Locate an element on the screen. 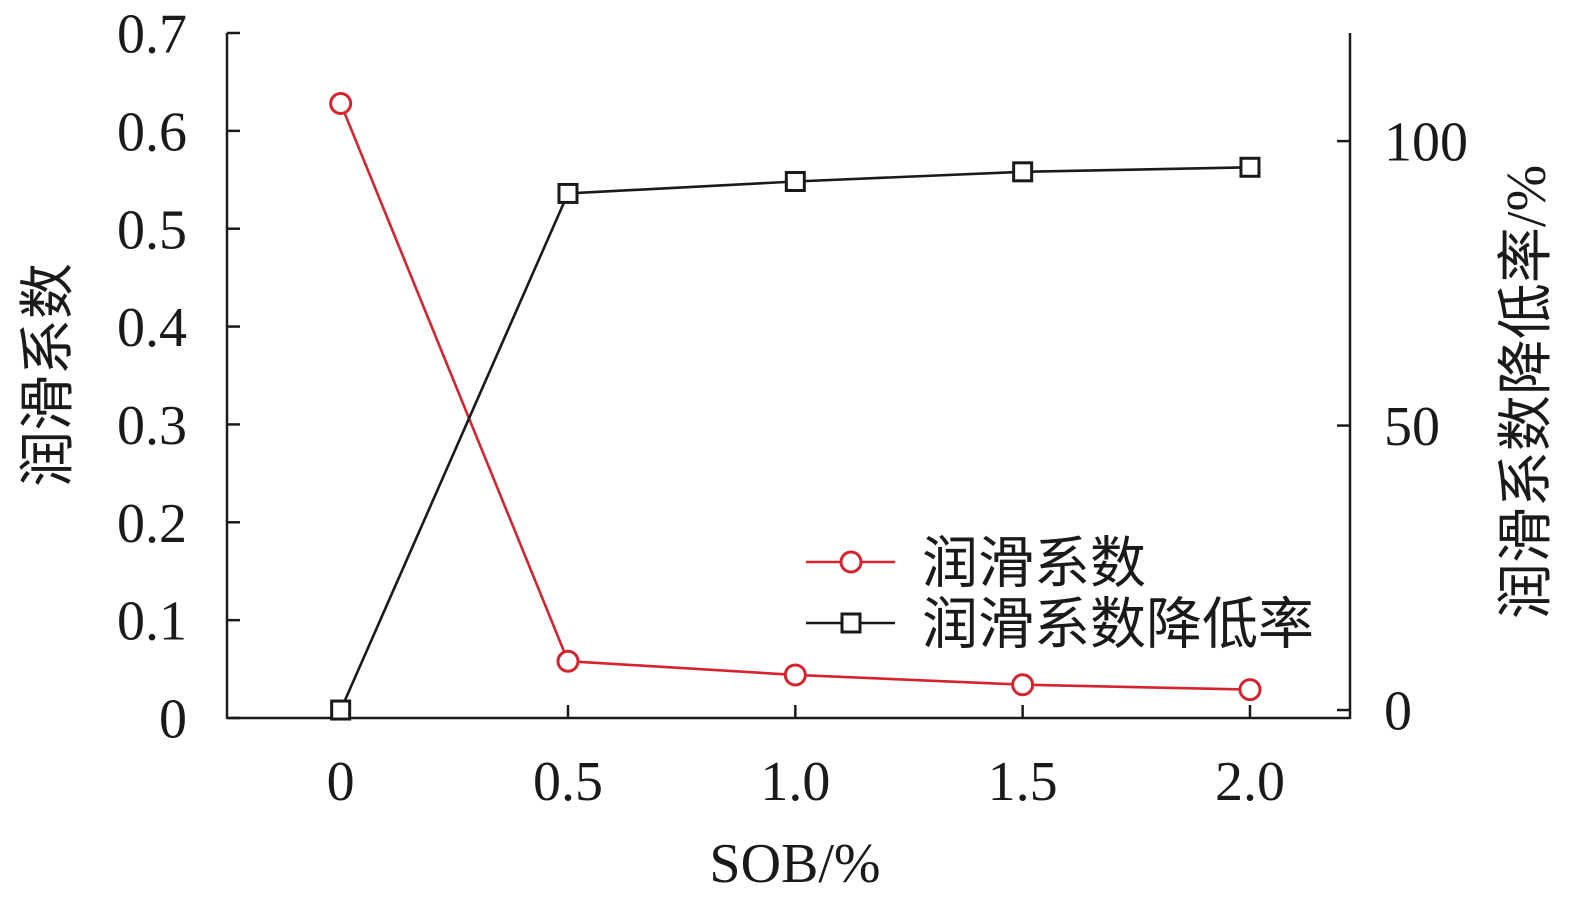  x-tick-label: 2.0 is located at coordinates (1250, 782).